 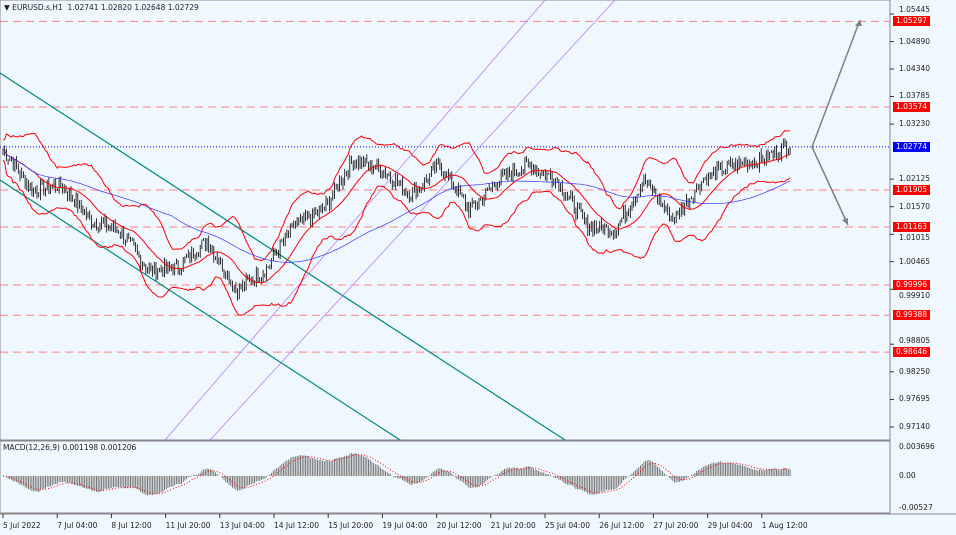 What do you see at coordinates (915, 10) in the screenshot?
I see `price-tick-label: 1.05445` at bounding box center [915, 10].